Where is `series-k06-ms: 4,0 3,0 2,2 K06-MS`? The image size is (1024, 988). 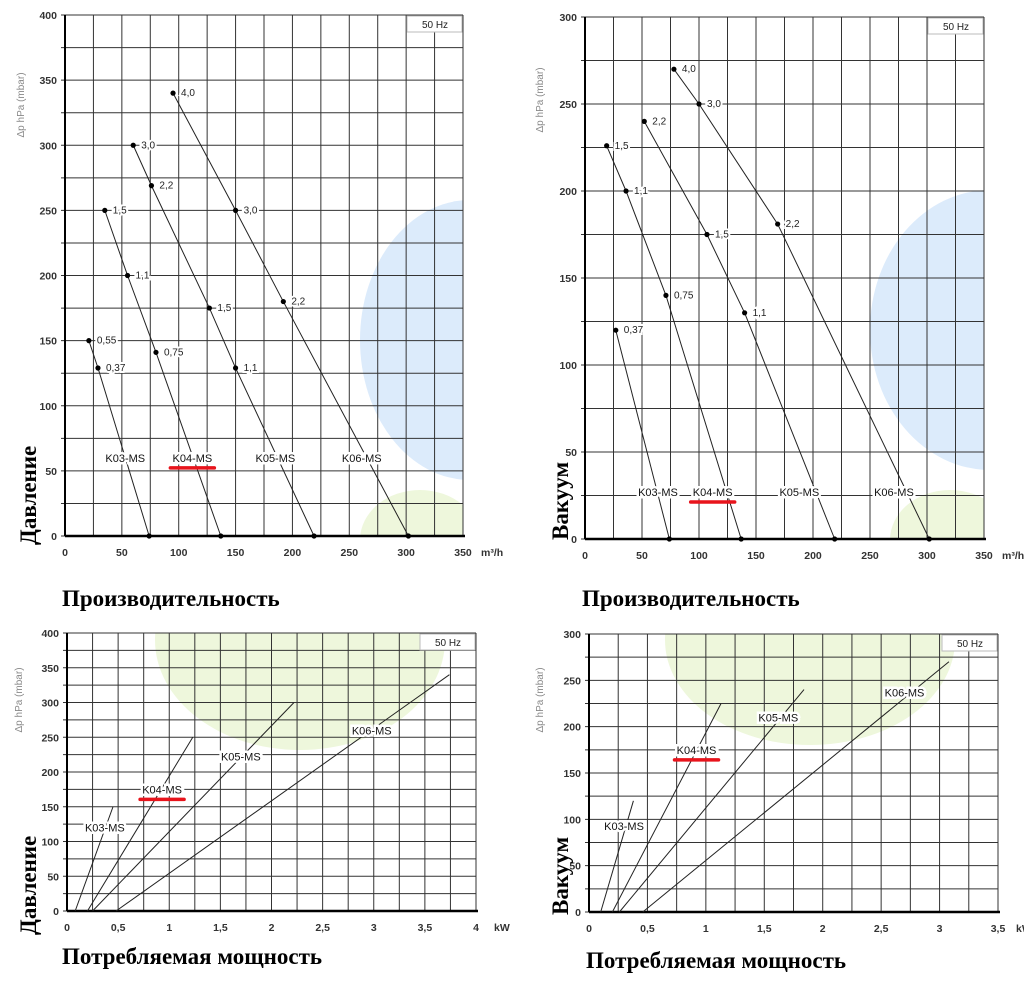
series-k06-ms: 4,0 3,0 2,2 K06-MS is located at coordinates (291, 312).